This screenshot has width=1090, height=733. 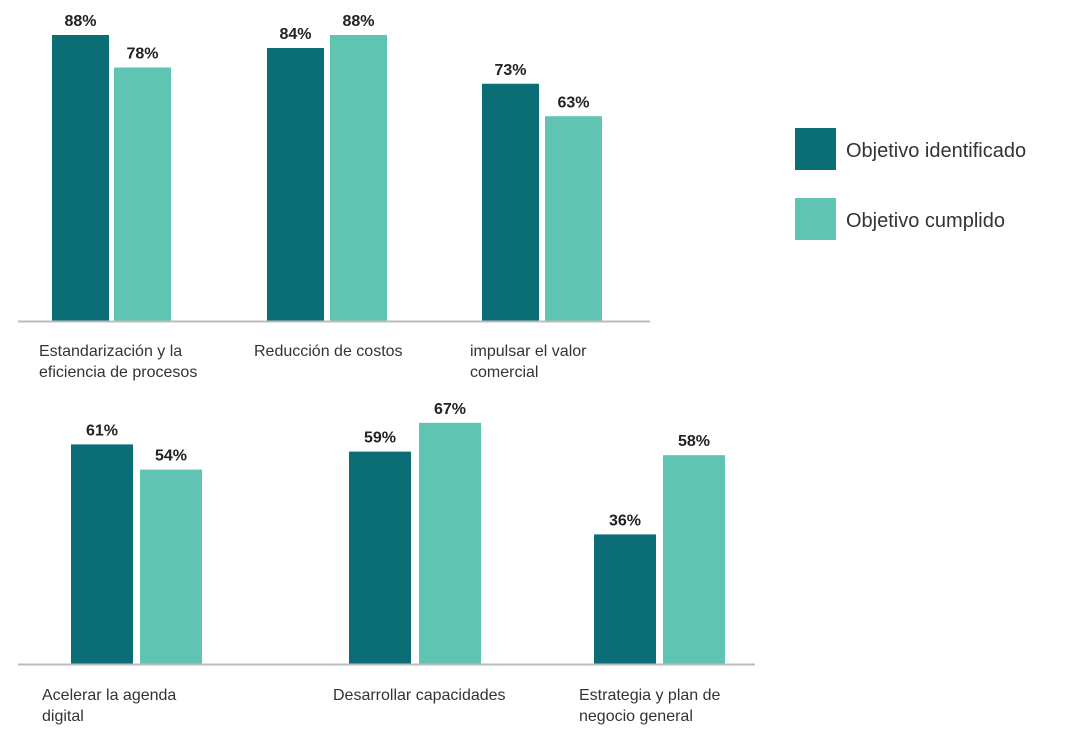 What do you see at coordinates (358, 21) in the screenshot?
I see `data-label-fulfilled: 88%` at bounding box center [358, 21].